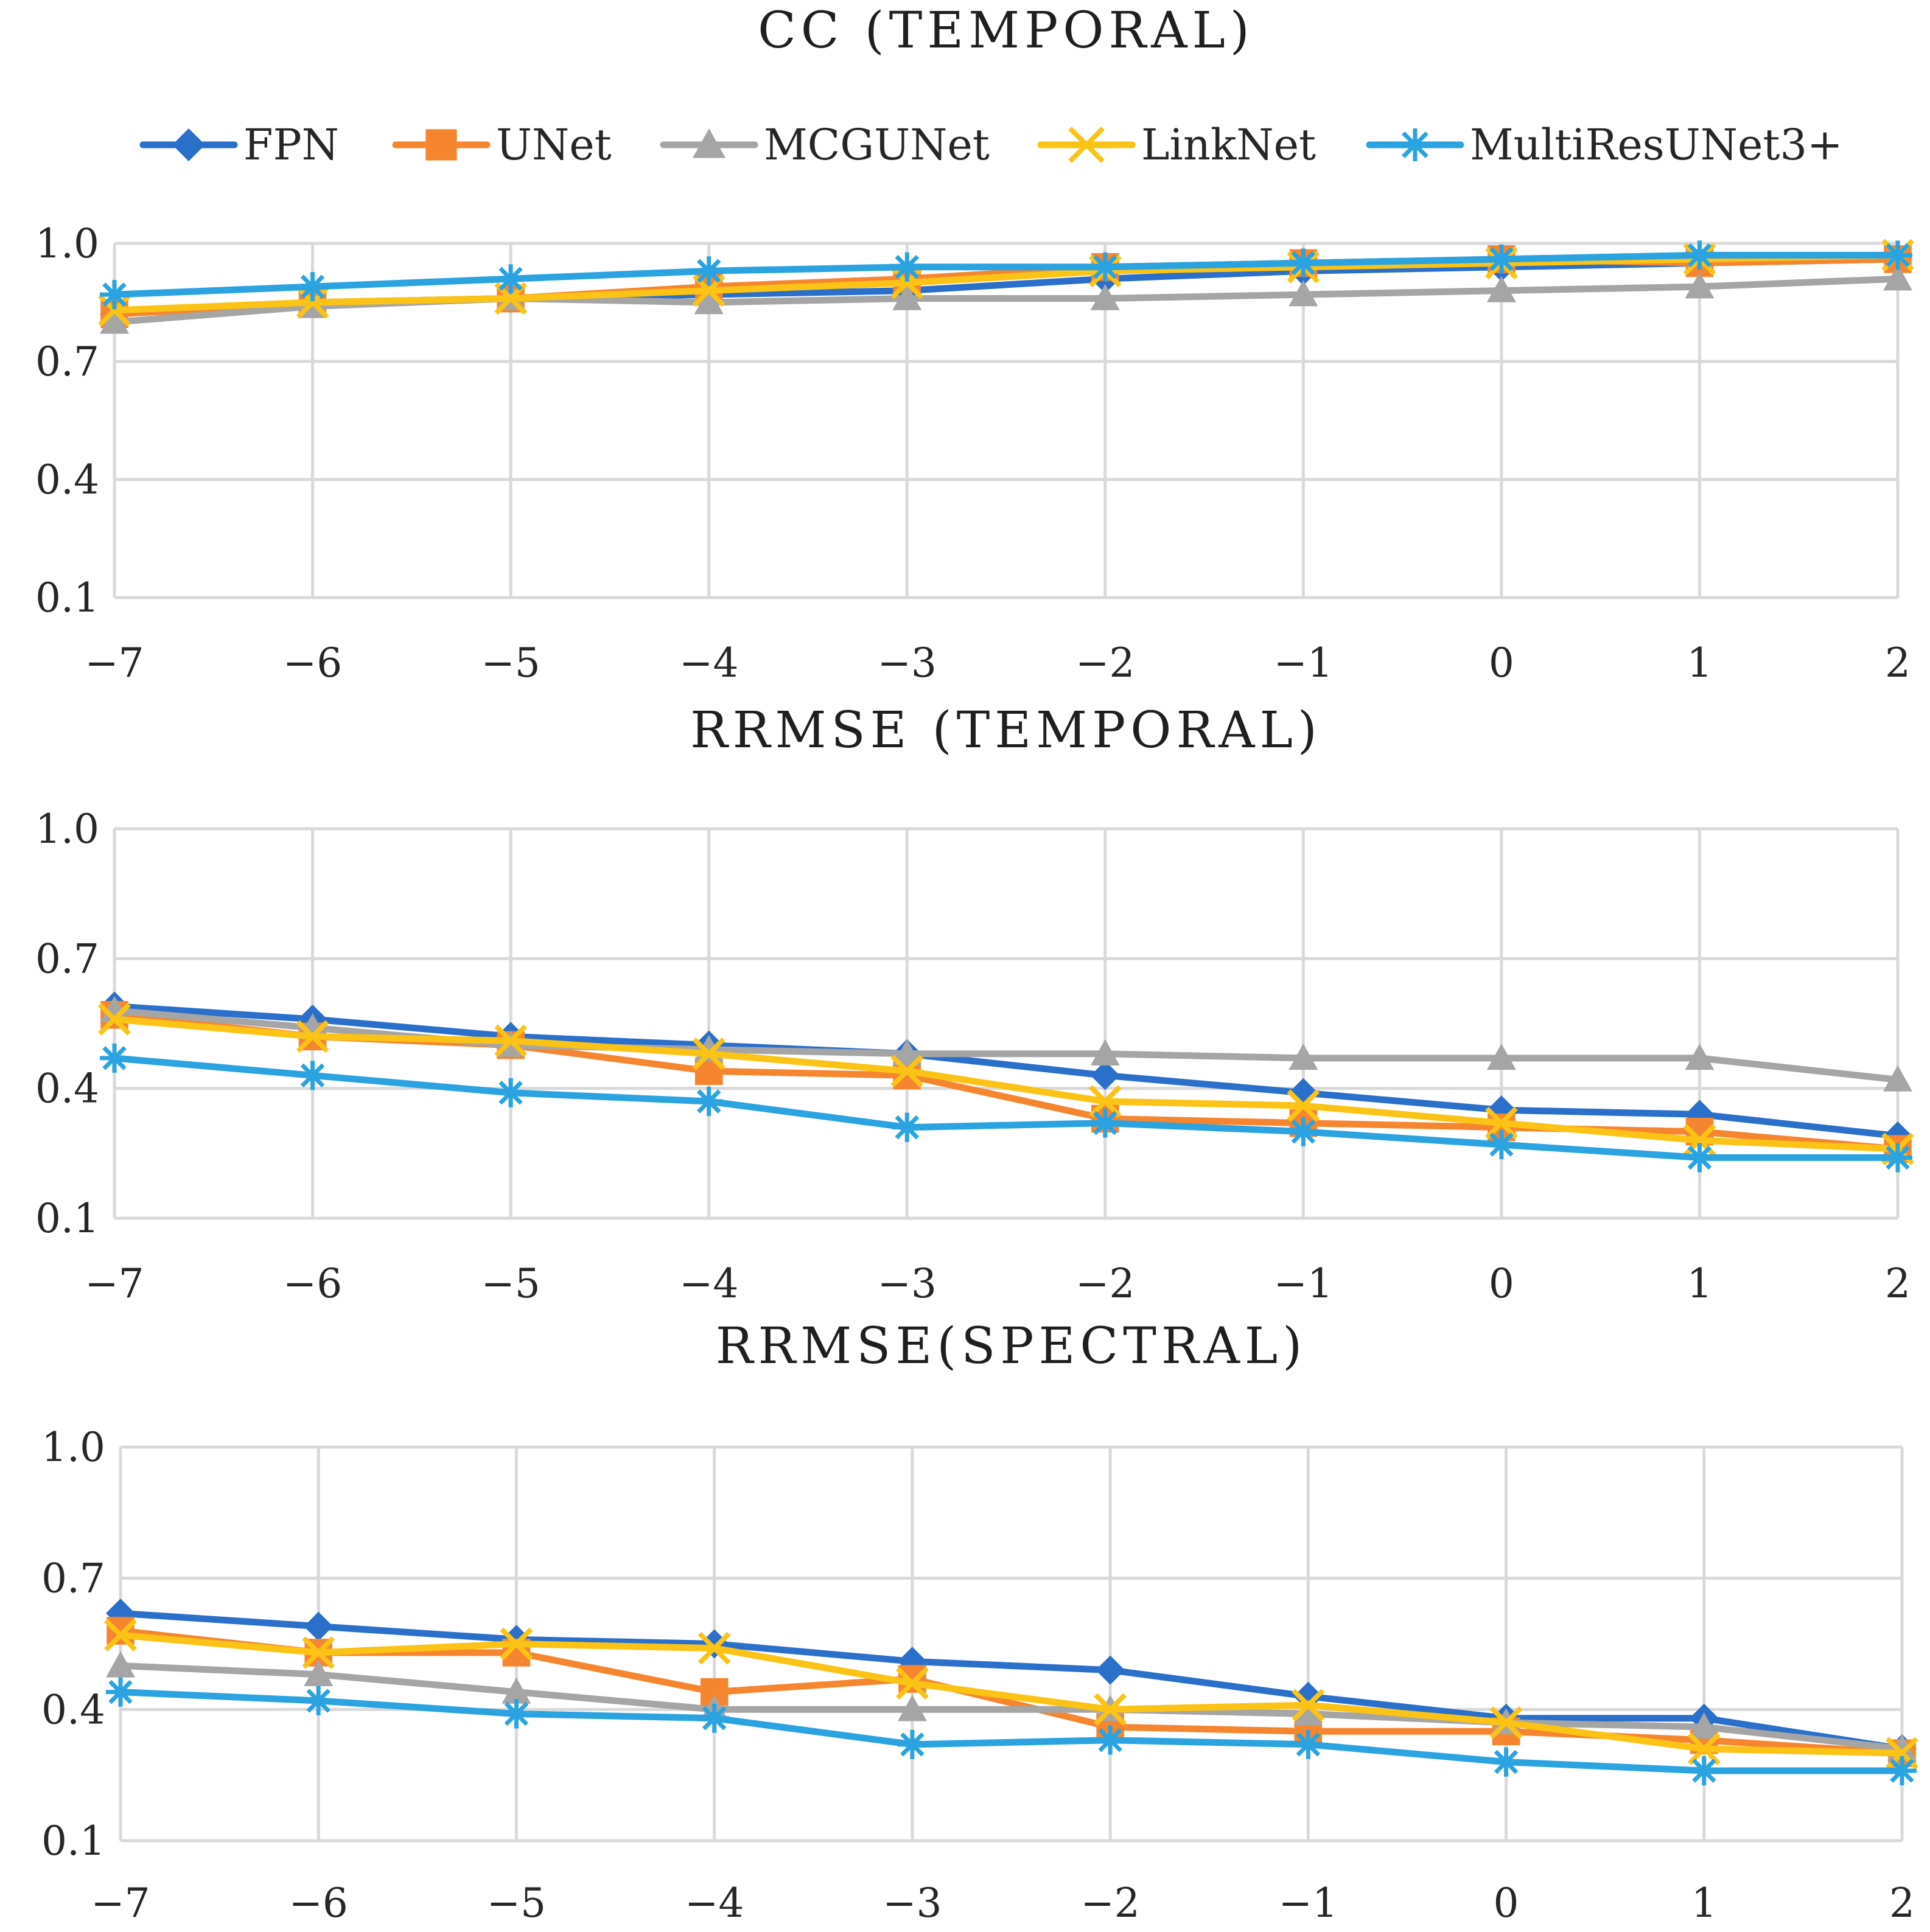 The image size is (1930, 1932). I want to click on legend-item-mcgunet: MCGUNet, so click(825, 145).